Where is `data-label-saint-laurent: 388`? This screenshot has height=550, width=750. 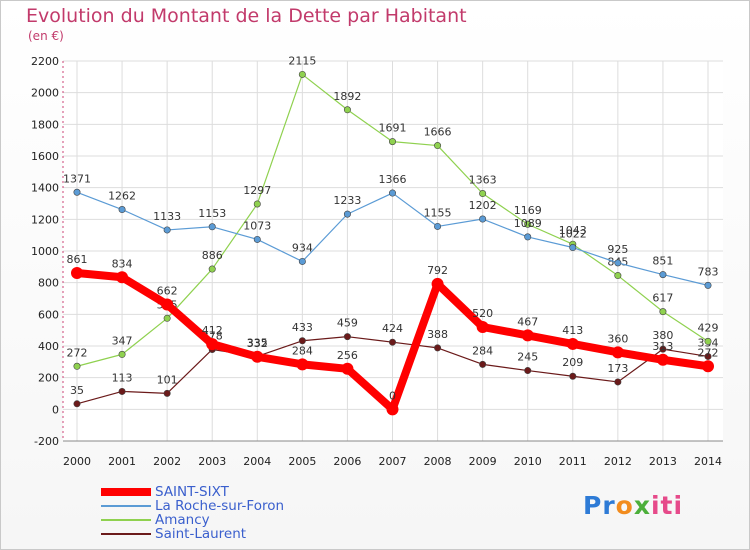
data-label-saint-laurent: 388 is located at coordinates (437, 334).